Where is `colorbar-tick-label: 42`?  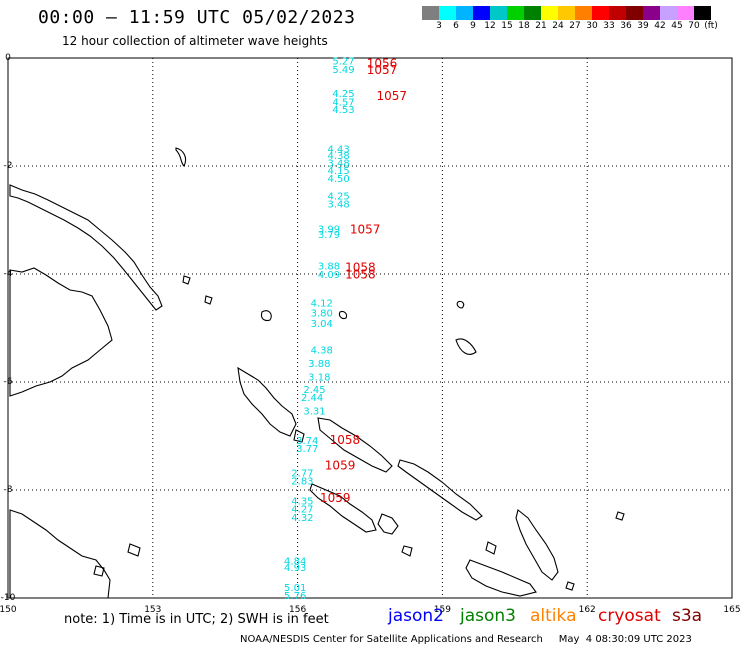 colorbar-tick-label: 42 is located at coordinates (660, 26).